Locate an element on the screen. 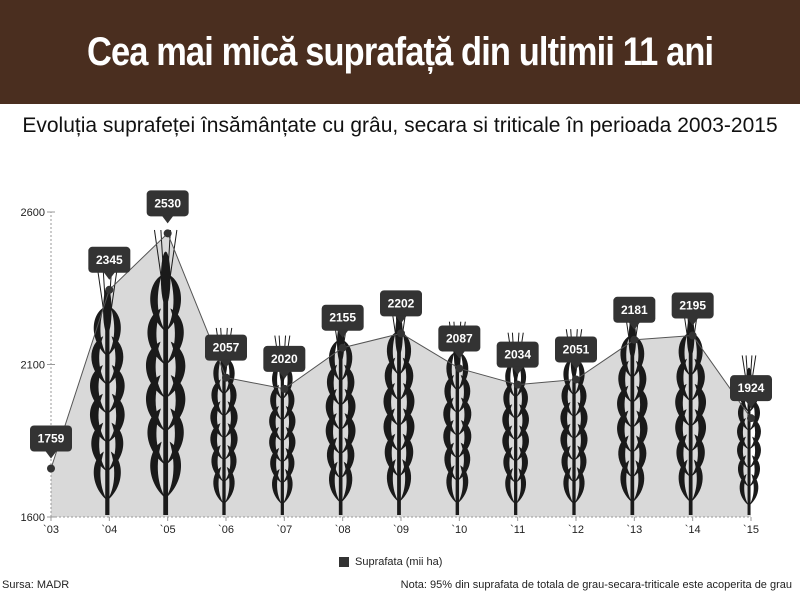 The width and height of the screenshot is (800, 600). data-label-text: 2202 is located at coordinates (401, 303).